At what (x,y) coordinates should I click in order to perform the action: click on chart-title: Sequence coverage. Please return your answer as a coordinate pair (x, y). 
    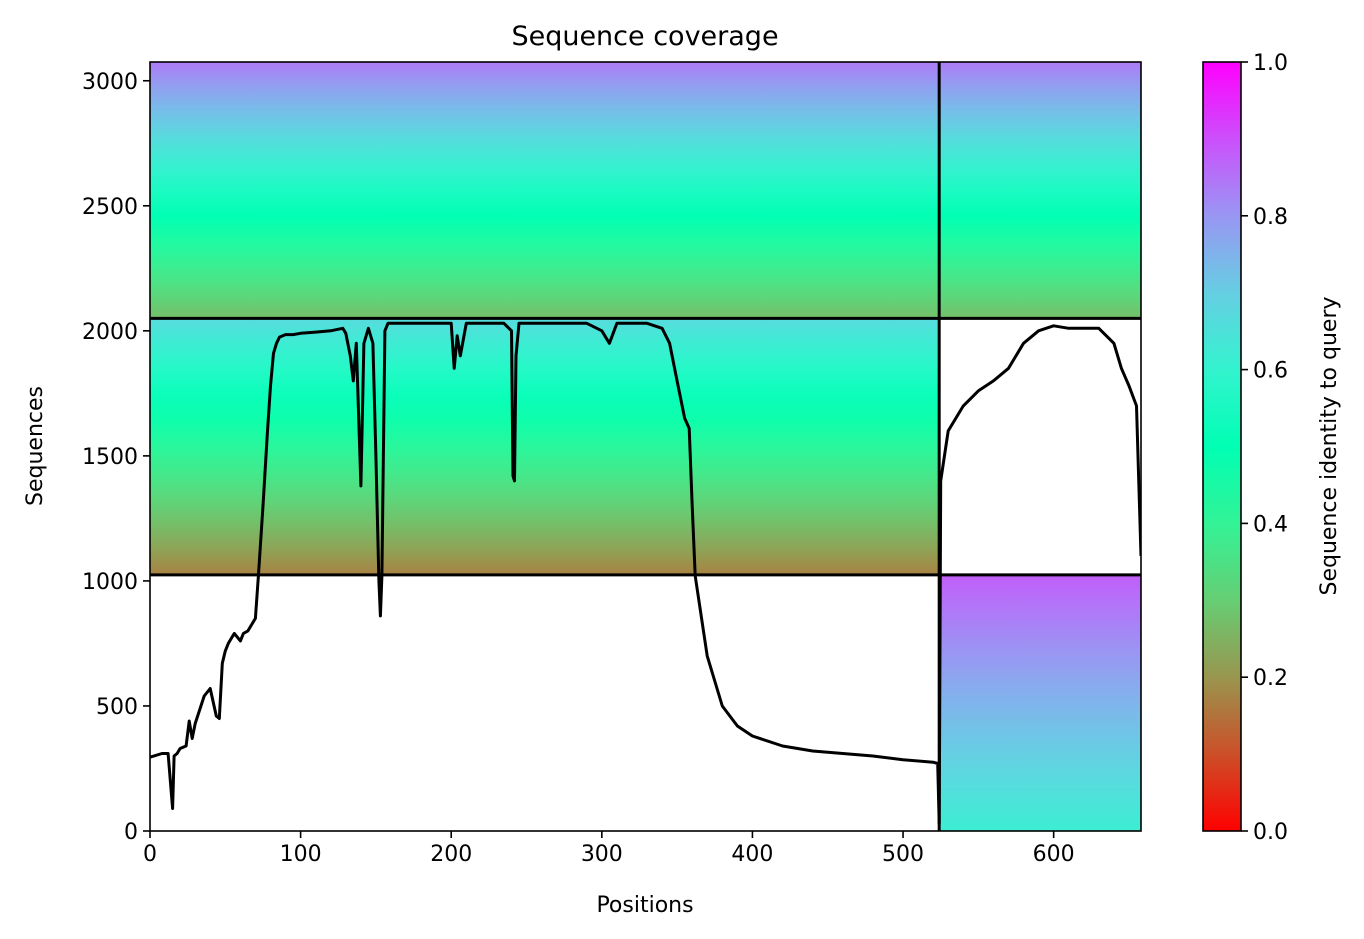
    Looking at the image, I should click on (644, 36).